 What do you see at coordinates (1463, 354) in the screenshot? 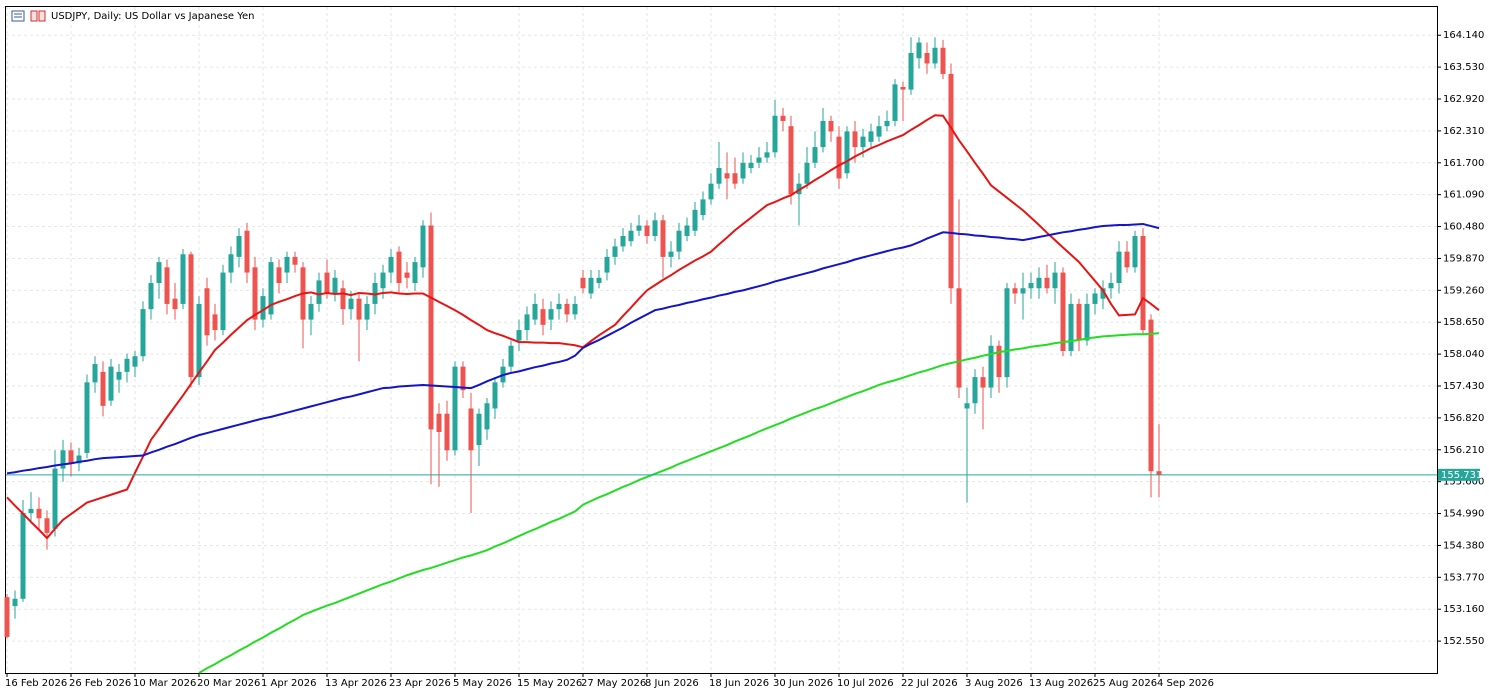
I see `y-tick-label: 158.040` at bounding box center [1463, 354].